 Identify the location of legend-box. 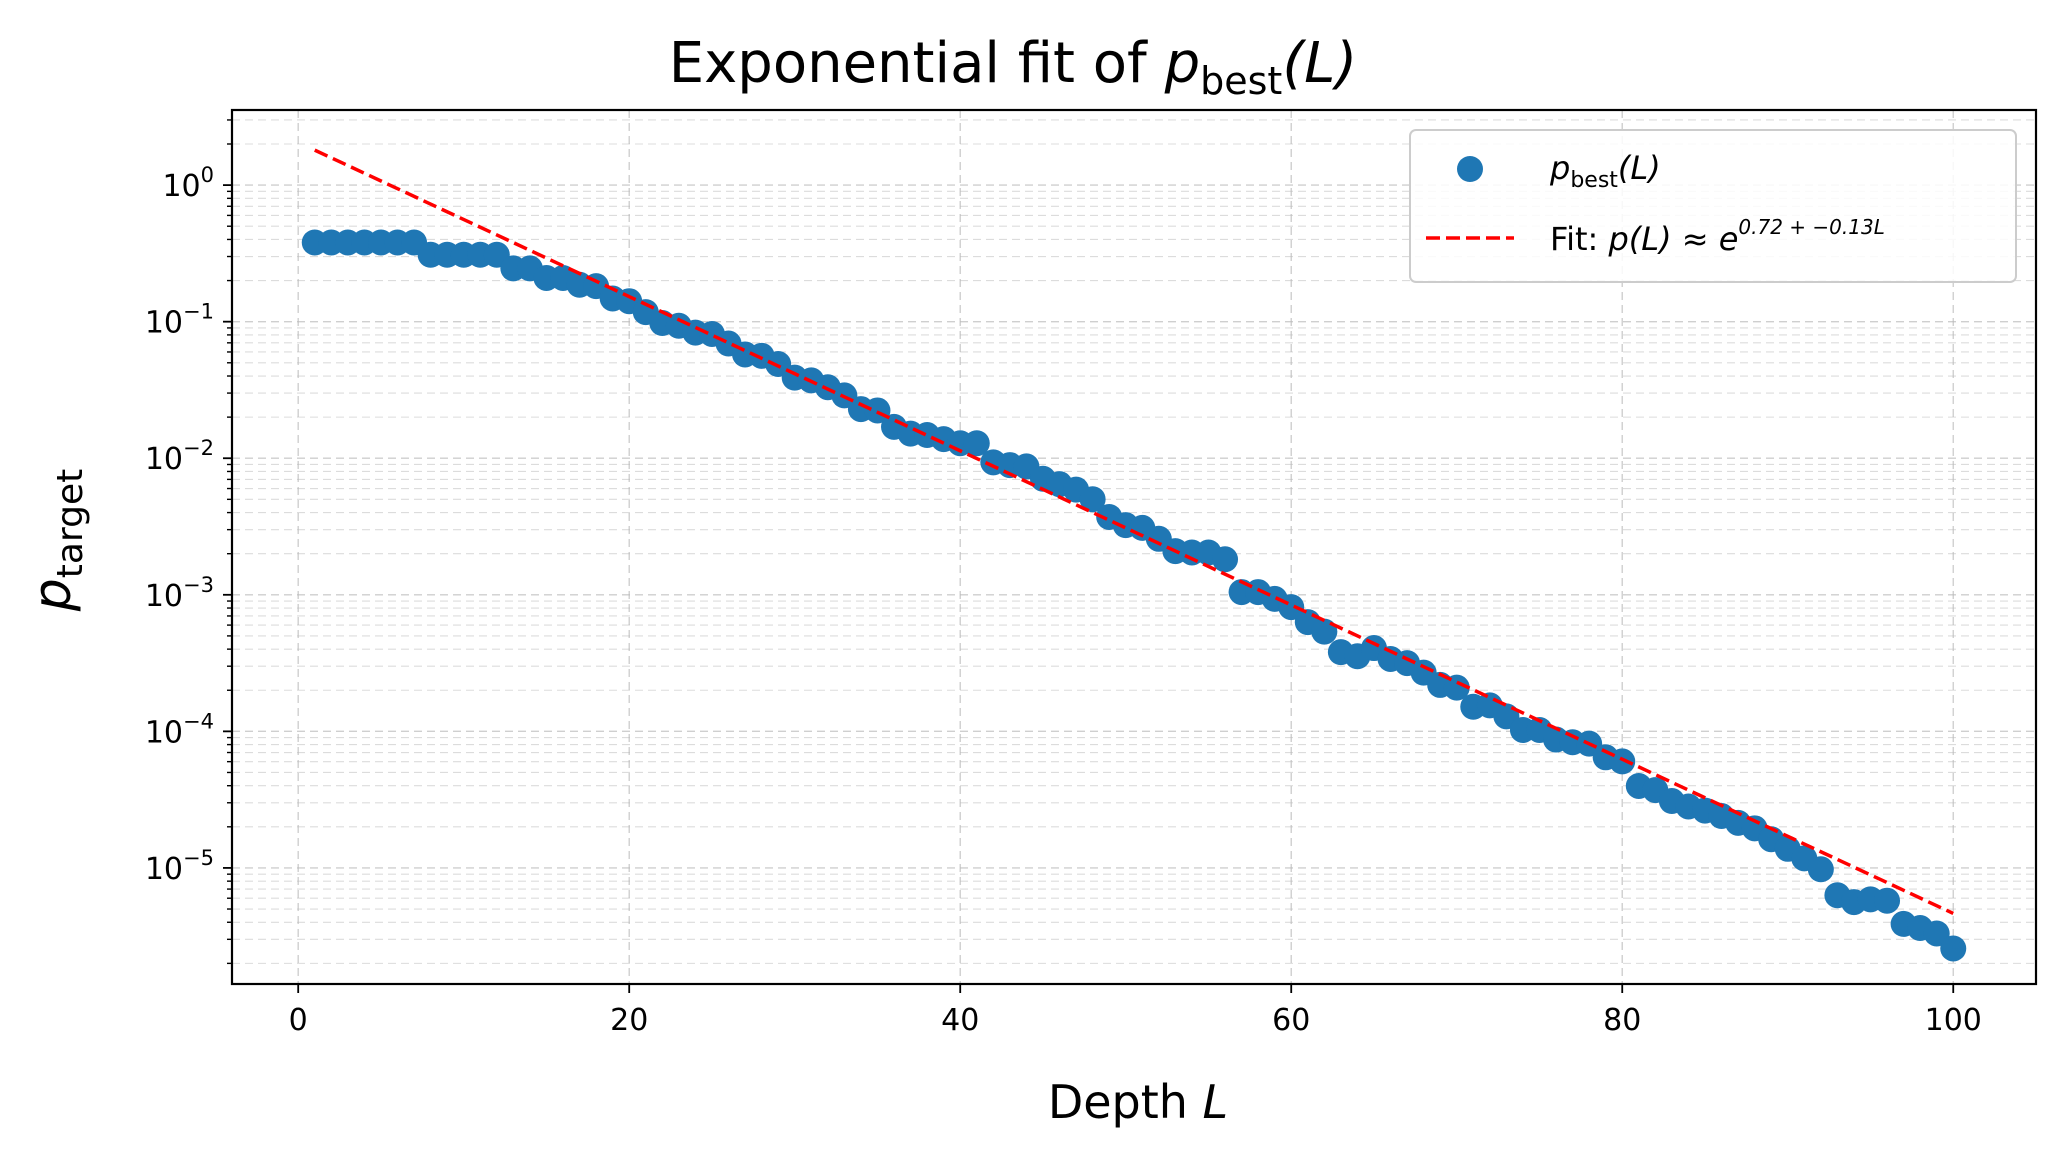
(1713, 206).